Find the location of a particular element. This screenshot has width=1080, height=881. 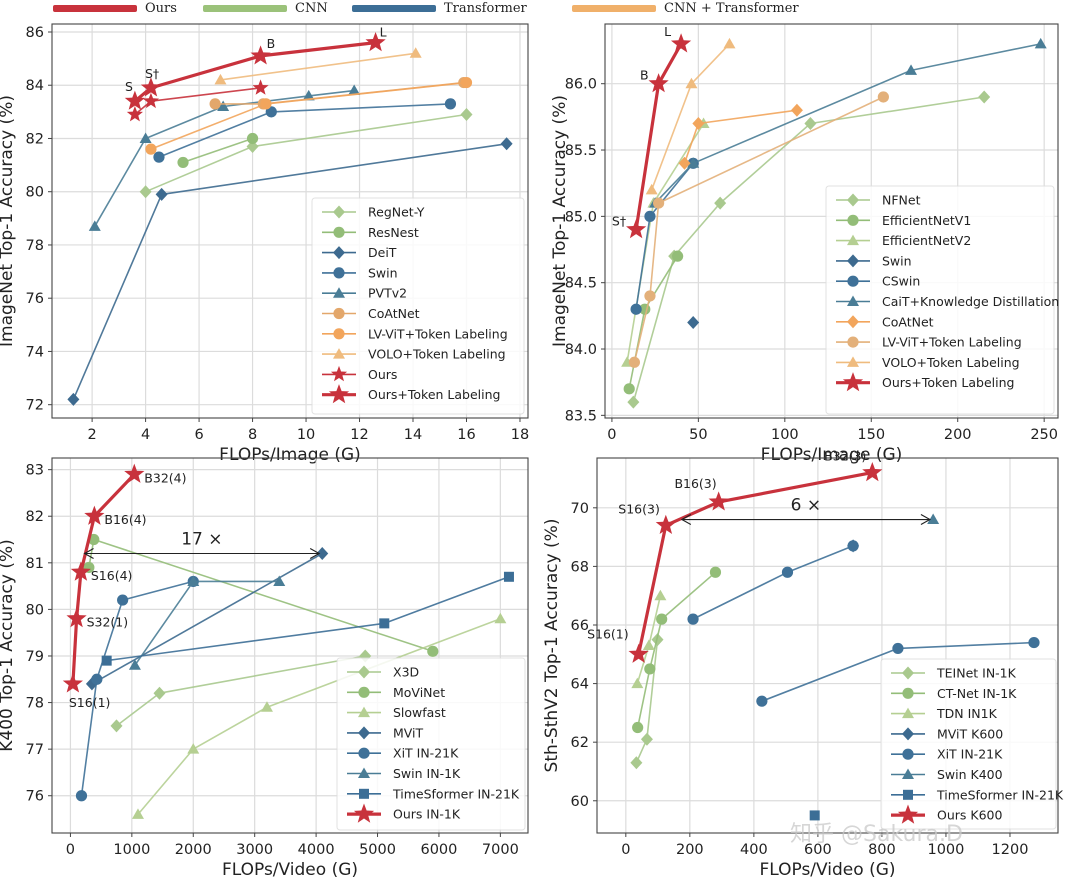

y-tick-label: 60 is located at coordinates (580, 802).